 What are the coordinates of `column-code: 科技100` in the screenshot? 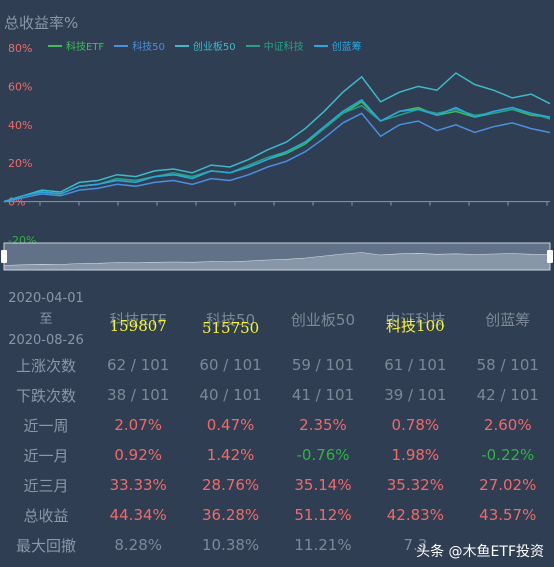 It's located at (415, 325).